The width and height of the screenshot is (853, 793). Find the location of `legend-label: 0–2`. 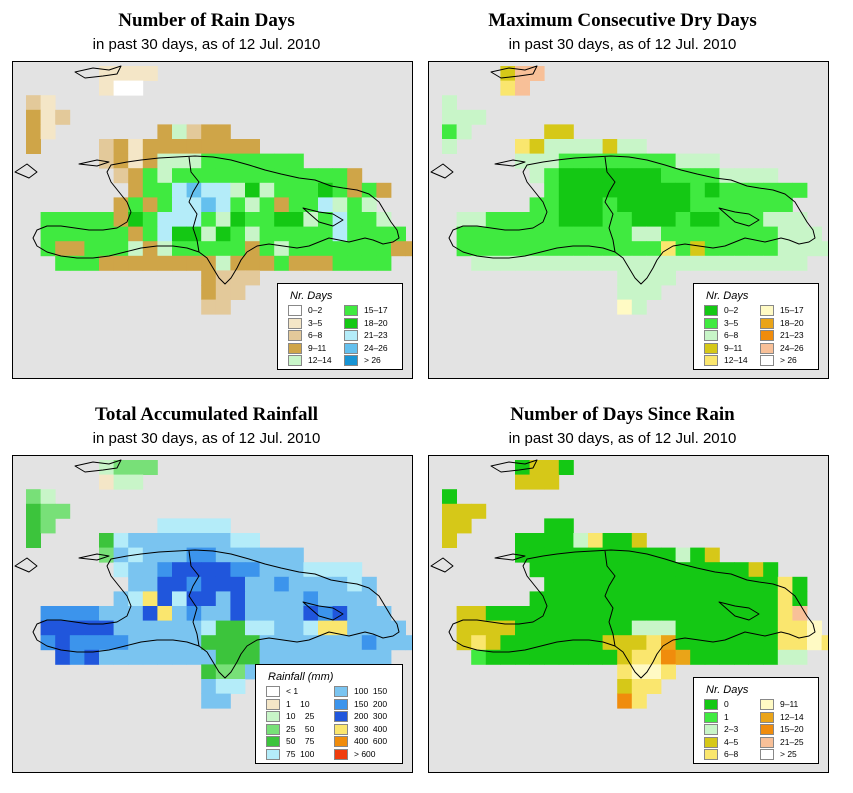

legend-label: 0–2 is located at coordinates (315, 310).